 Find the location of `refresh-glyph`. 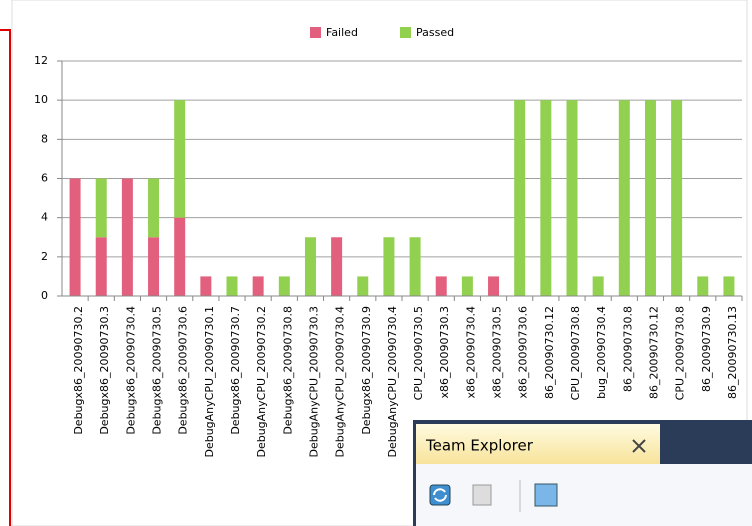

refresh-glyph is located at coordinates (440, 495).